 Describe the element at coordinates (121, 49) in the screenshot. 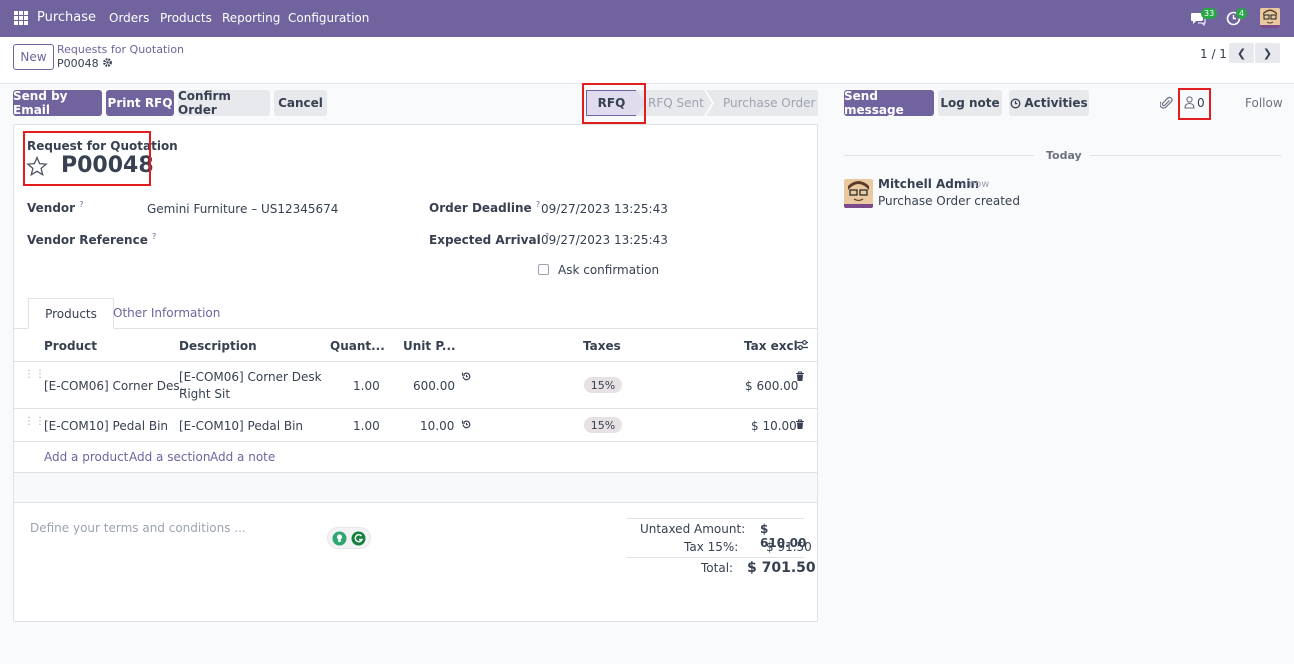

I see `breadcrumb-parent-link: Requests for Quotation` at that location.